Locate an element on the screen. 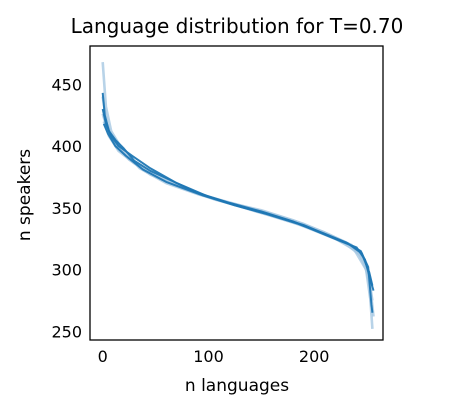 This screenshot has width=460, height=411. x-tick-label: 100 is located at coordinates (208, 356).